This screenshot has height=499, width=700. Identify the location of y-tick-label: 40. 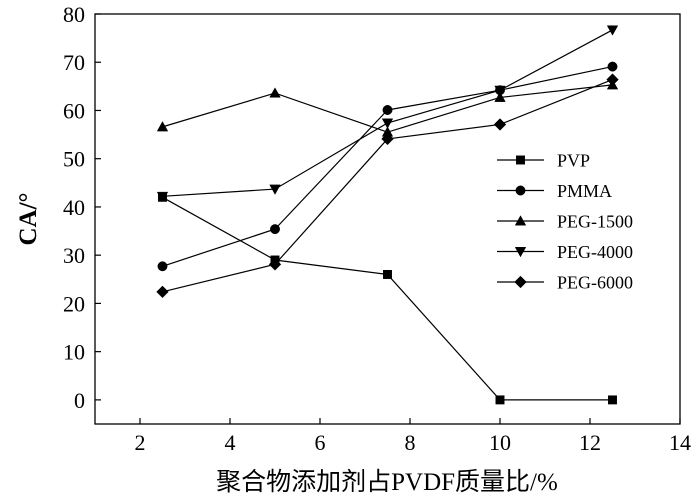
(74, 207).